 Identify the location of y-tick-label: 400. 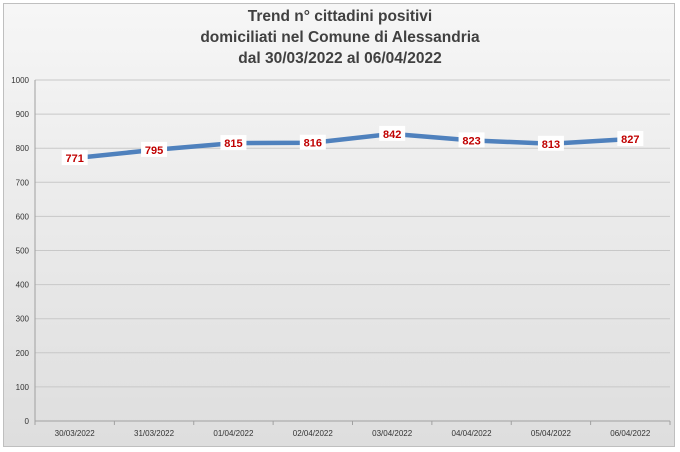
(23, 285).